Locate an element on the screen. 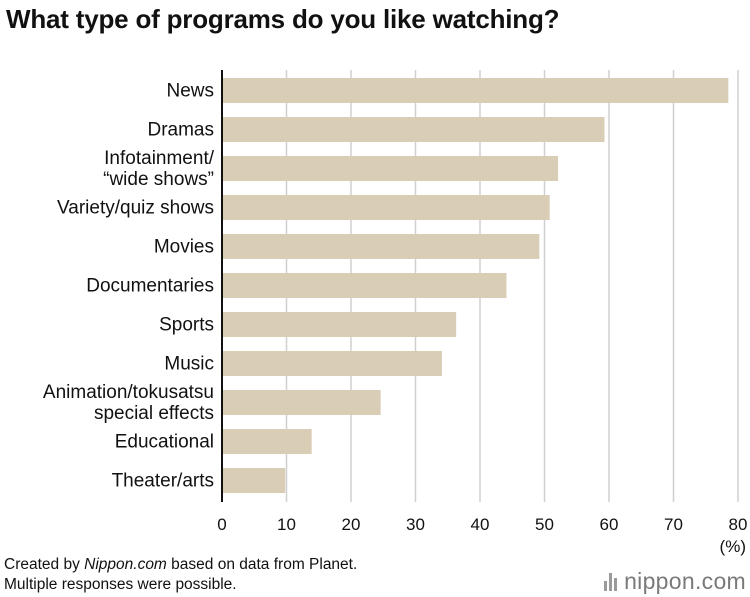 The image size is (750, 597). brand-logo: nippon.com is located at coordinates (675, 581).